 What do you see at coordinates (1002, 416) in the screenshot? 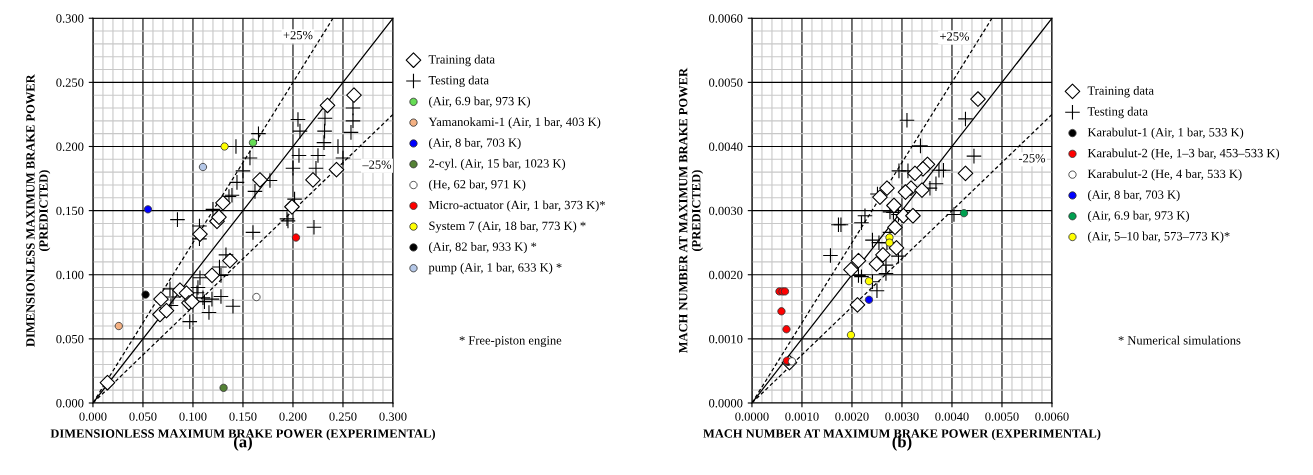
I see `x-tick-label: 0.0050` at bounding box center [1002, 416].